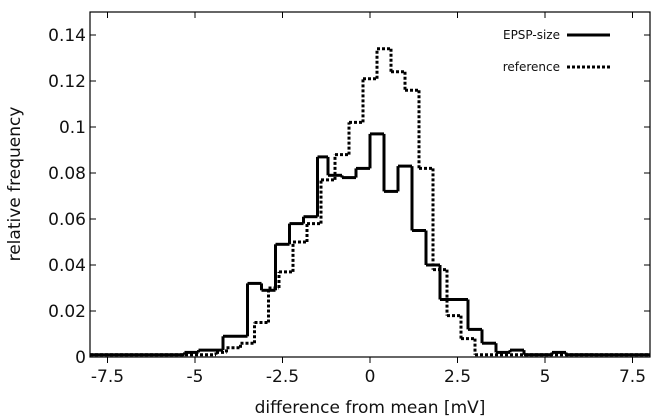  Describe the element at coordinates (632, 377) in the screenshot. I see `x-tick-label: 7.5` at that location.